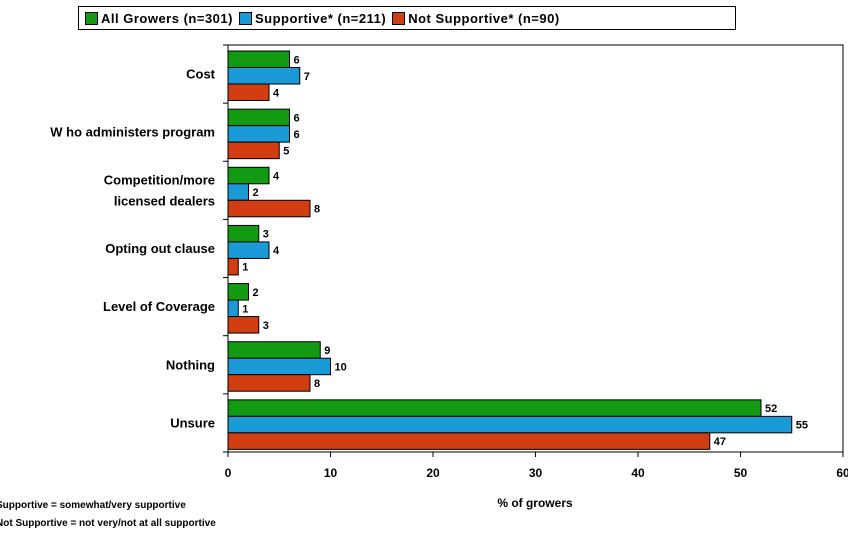 Image resolution: width=848 pixels, height=537 pixels. What do you see at coordinates (307, 77) in the screenshot?
I see `data-label: 7` at bounding box center [307, 77].